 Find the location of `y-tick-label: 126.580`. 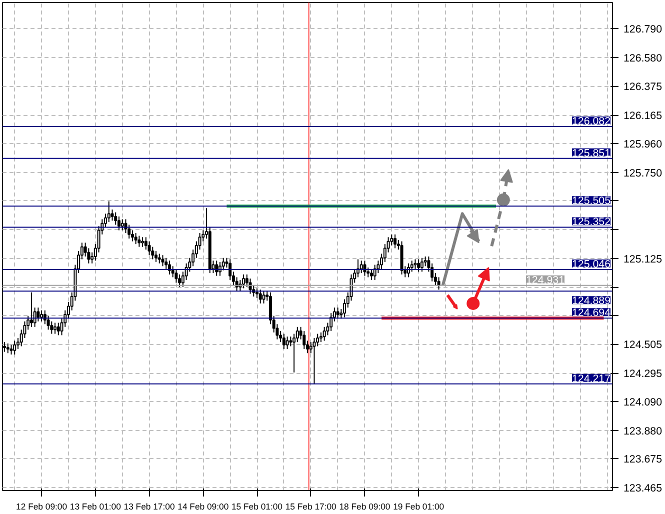

y-tick-label: 126.580 is located at coordinates (643, 58).